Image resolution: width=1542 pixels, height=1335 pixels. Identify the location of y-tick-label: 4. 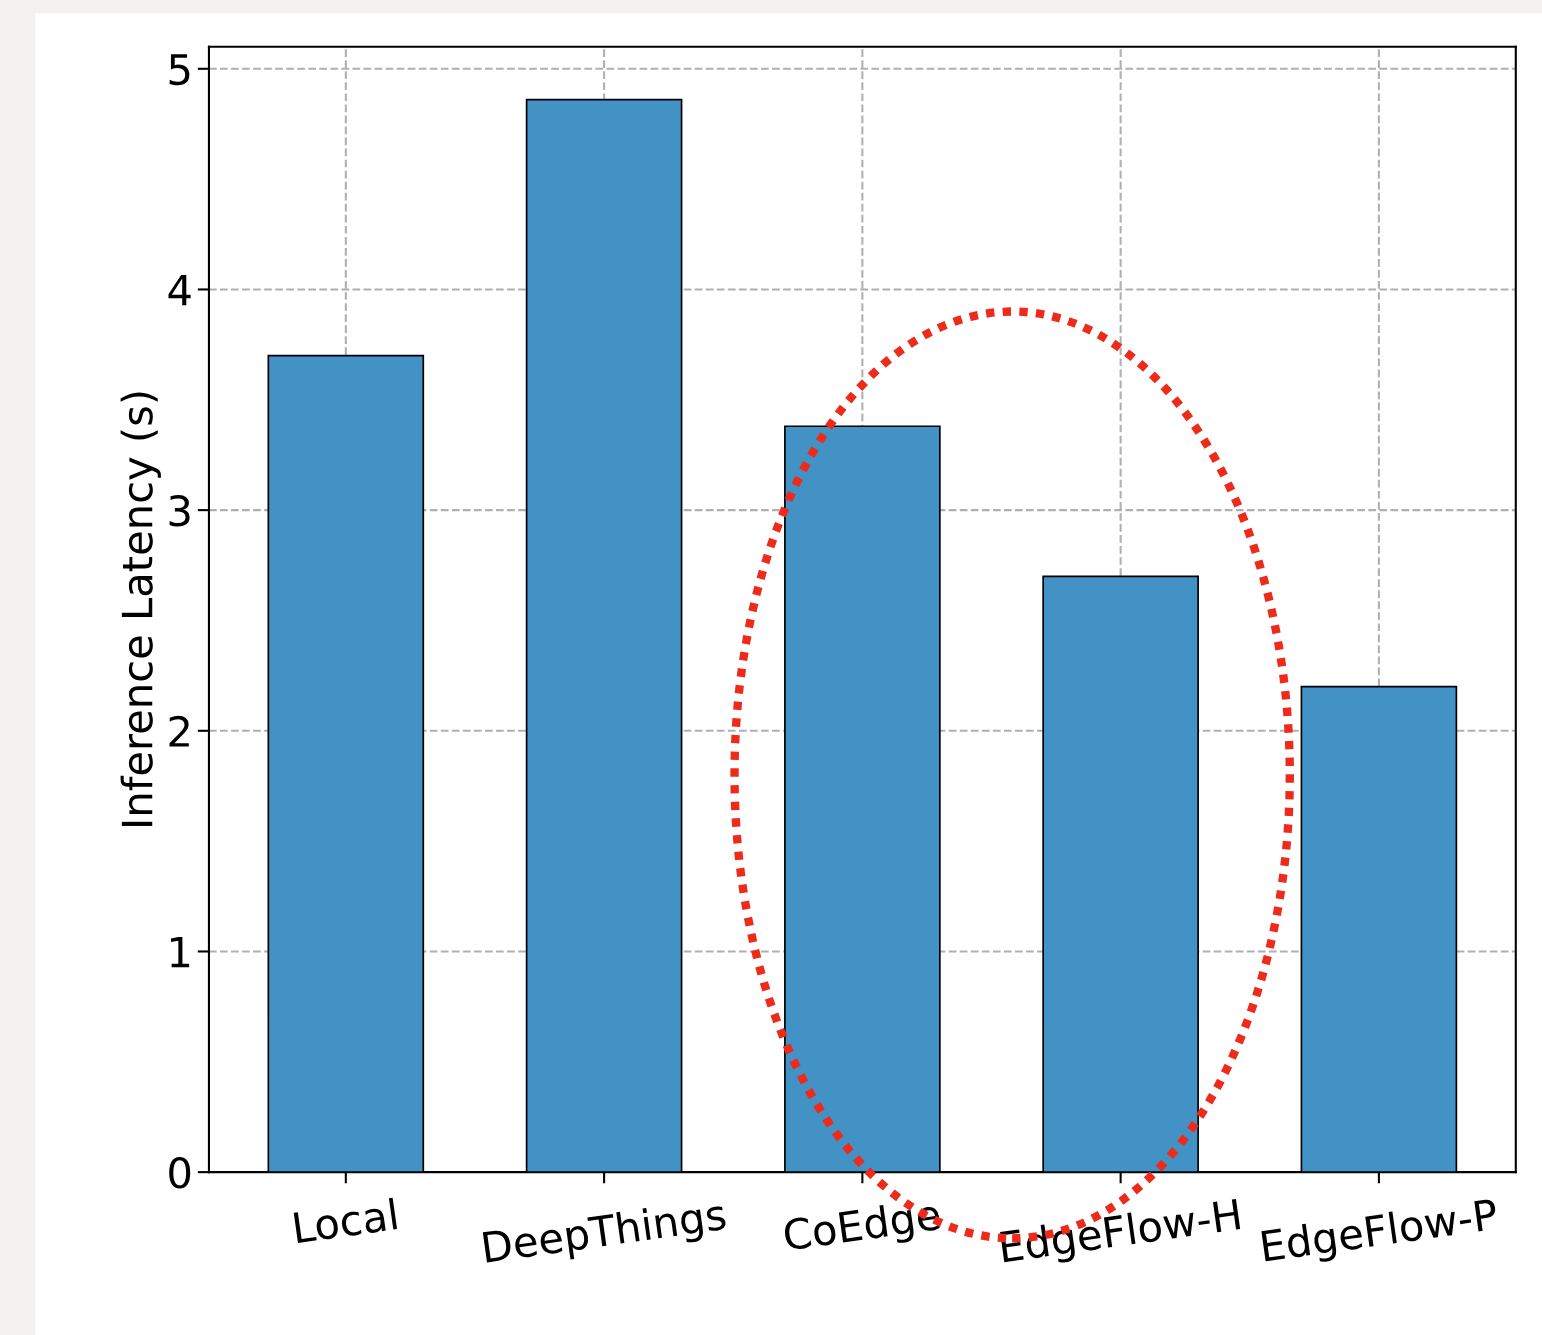
(179, 290).